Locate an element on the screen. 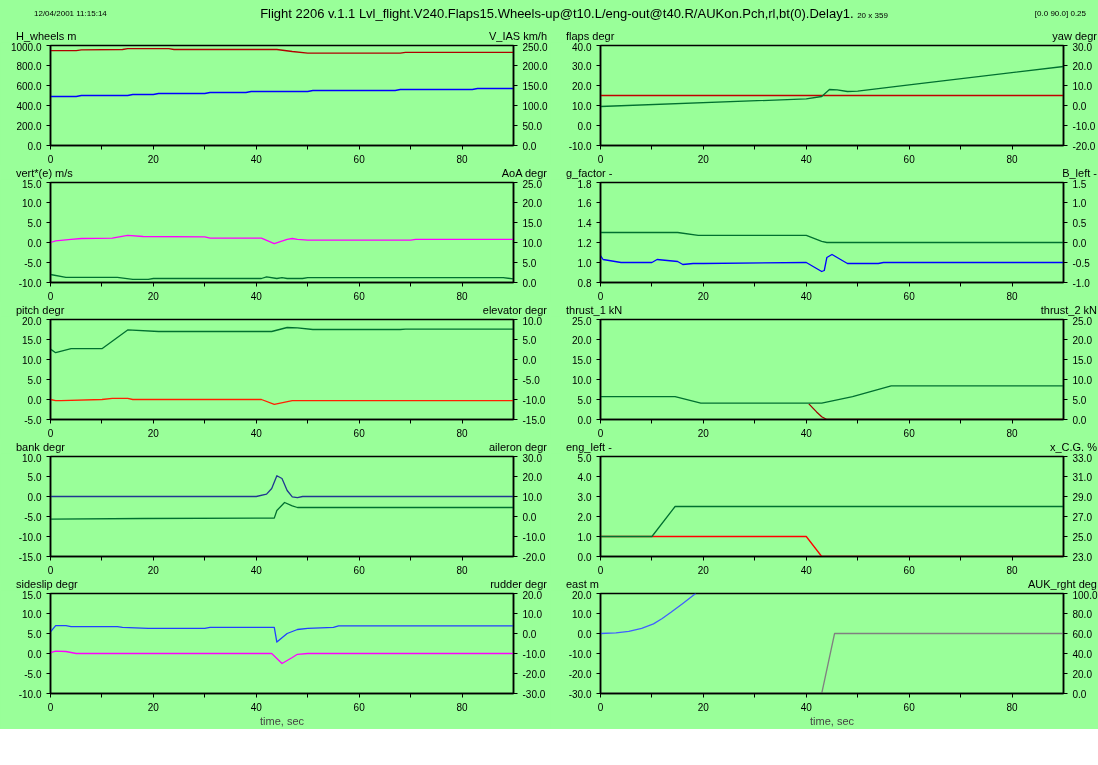  text: 20 x 359 is located at coordinates (872, 15).